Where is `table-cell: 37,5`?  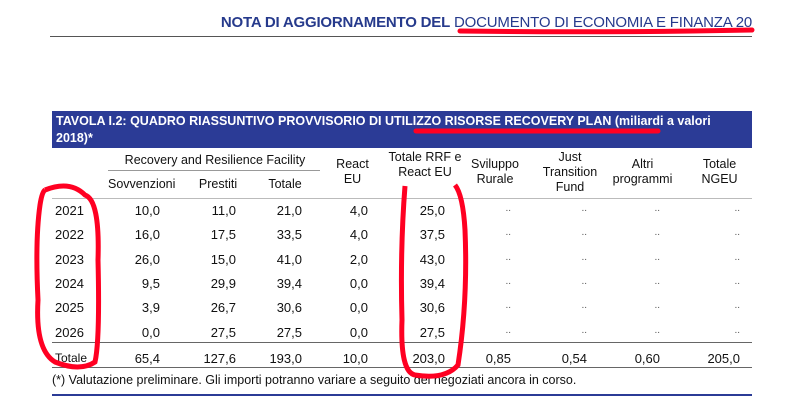 table-cell: 37,5 is located at coordinates (432, 235).